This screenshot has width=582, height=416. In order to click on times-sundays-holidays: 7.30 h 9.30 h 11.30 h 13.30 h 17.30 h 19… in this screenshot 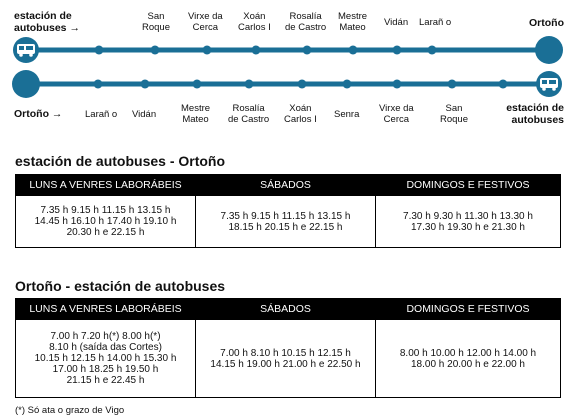, I will do `click(468, 221)`.